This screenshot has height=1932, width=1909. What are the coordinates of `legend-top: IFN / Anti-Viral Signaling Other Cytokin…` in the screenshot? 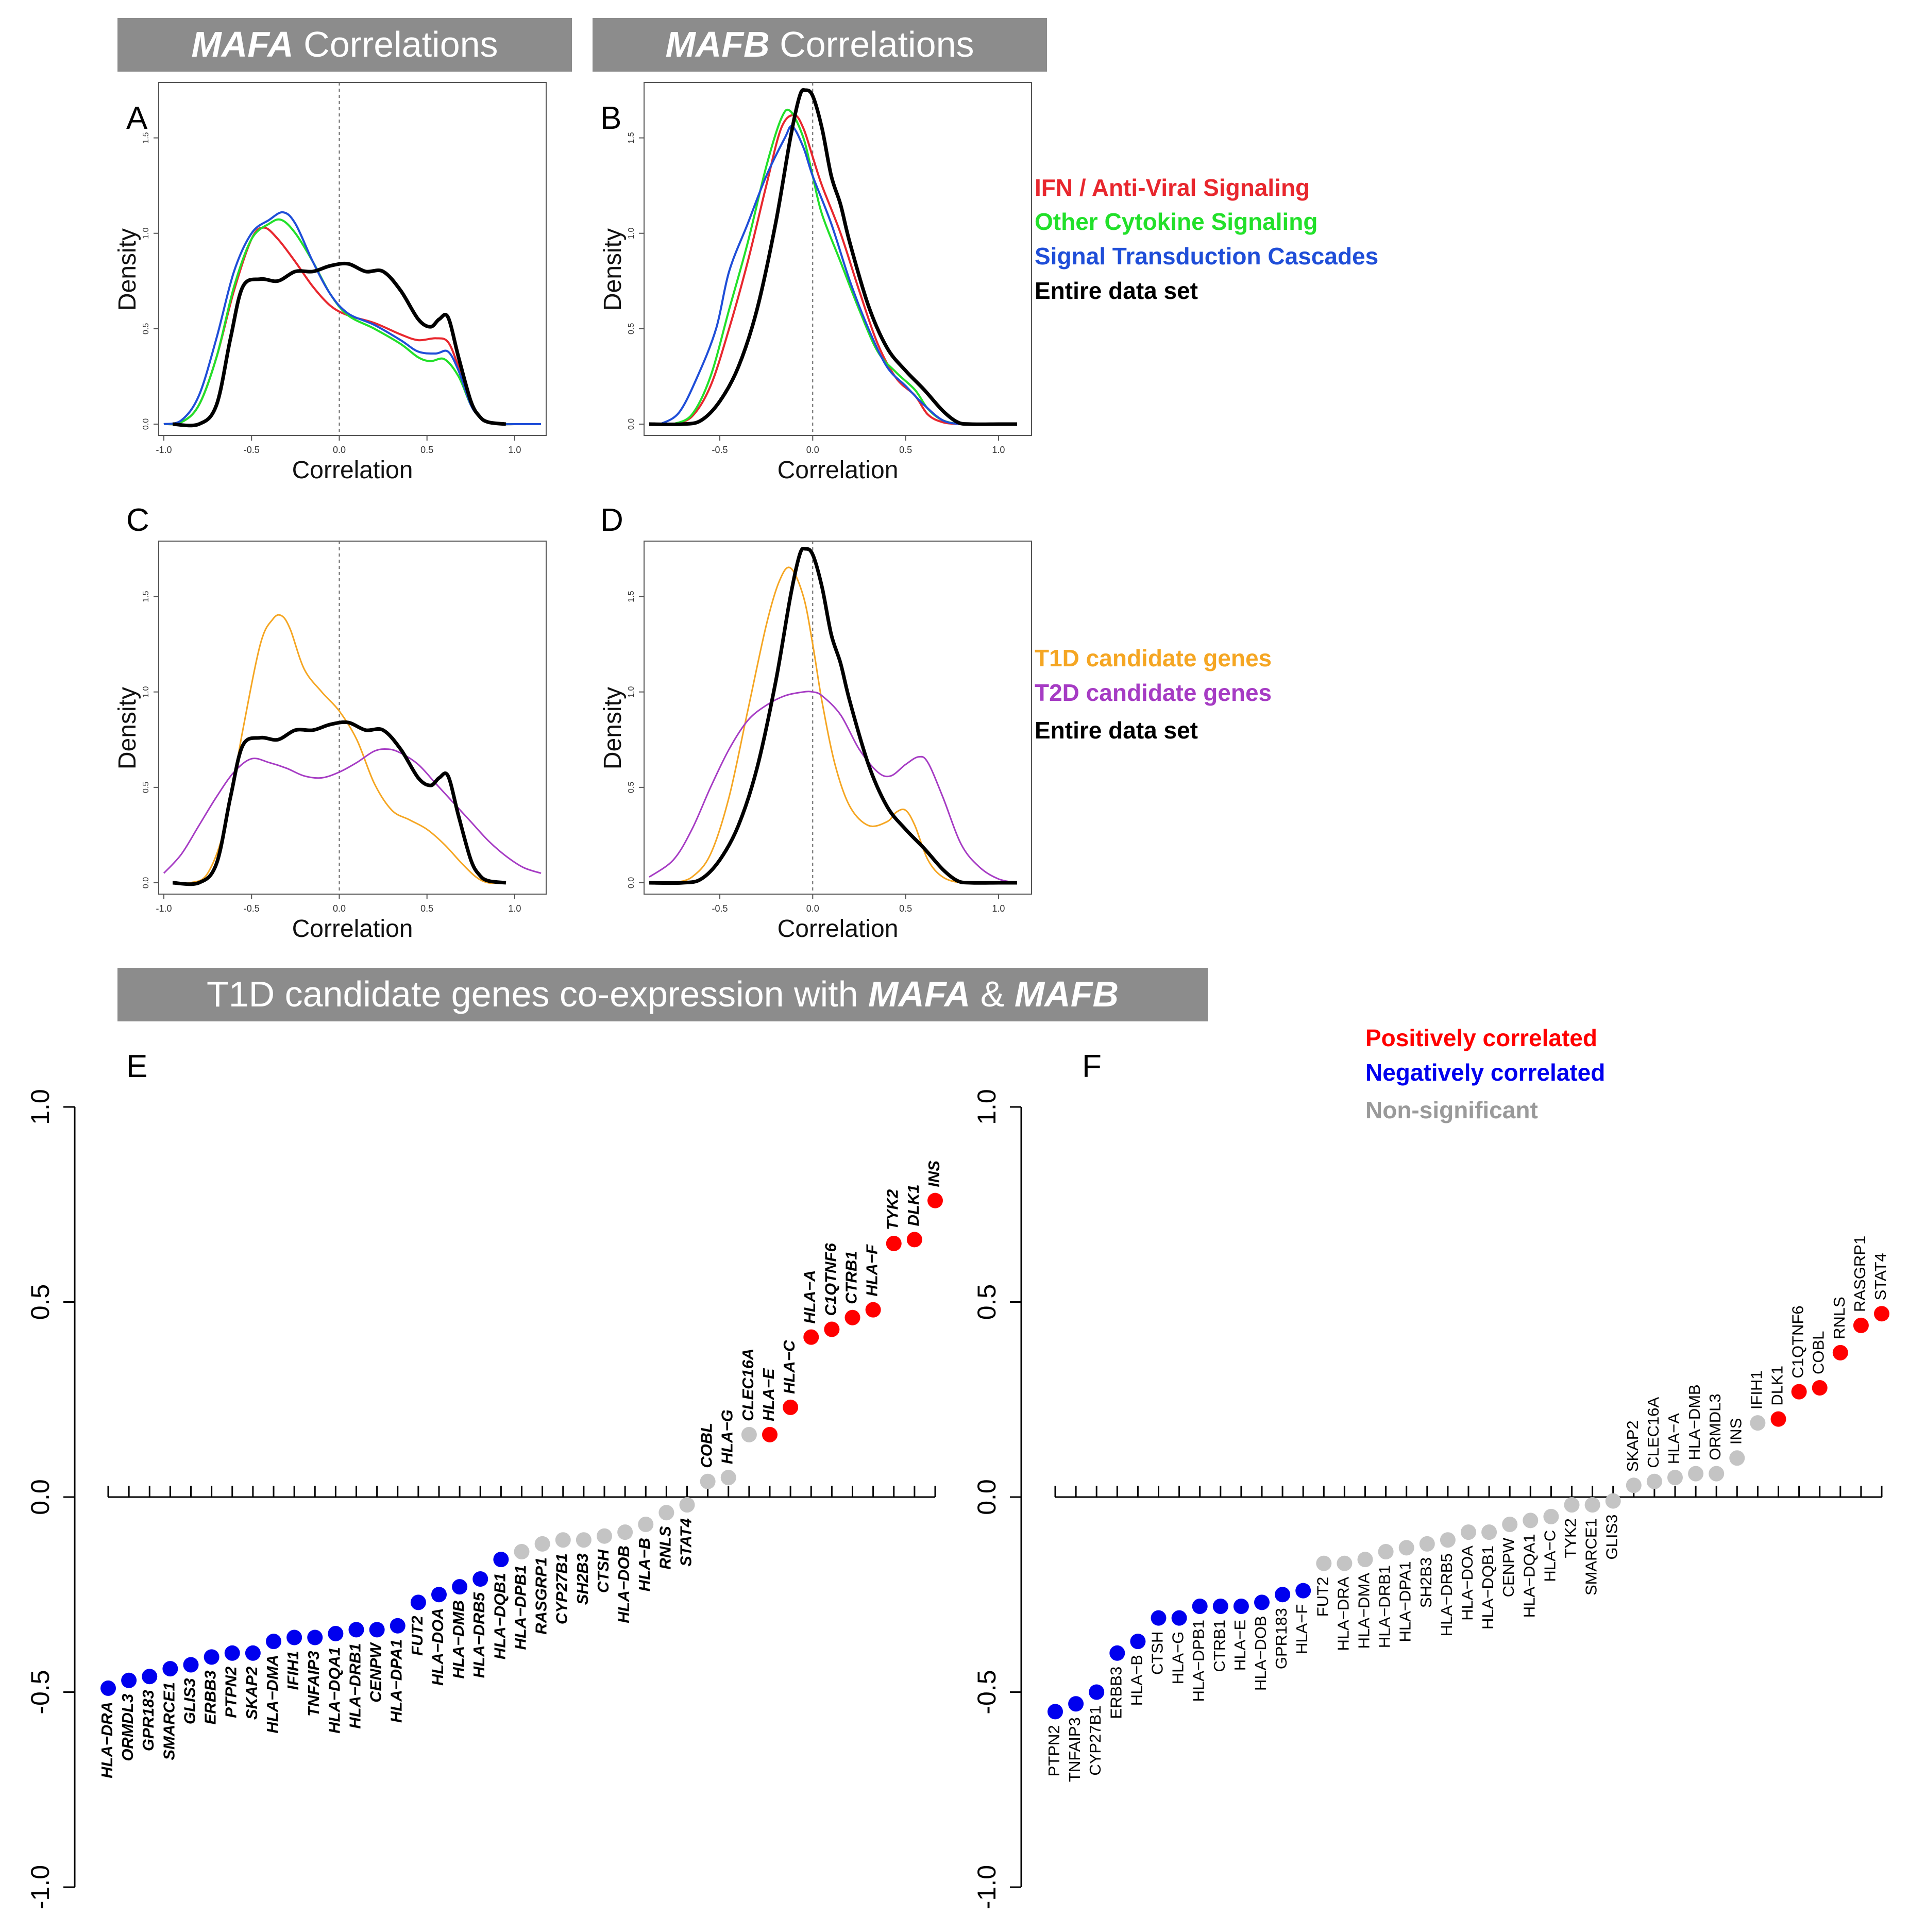 It's located at (1206, 239).